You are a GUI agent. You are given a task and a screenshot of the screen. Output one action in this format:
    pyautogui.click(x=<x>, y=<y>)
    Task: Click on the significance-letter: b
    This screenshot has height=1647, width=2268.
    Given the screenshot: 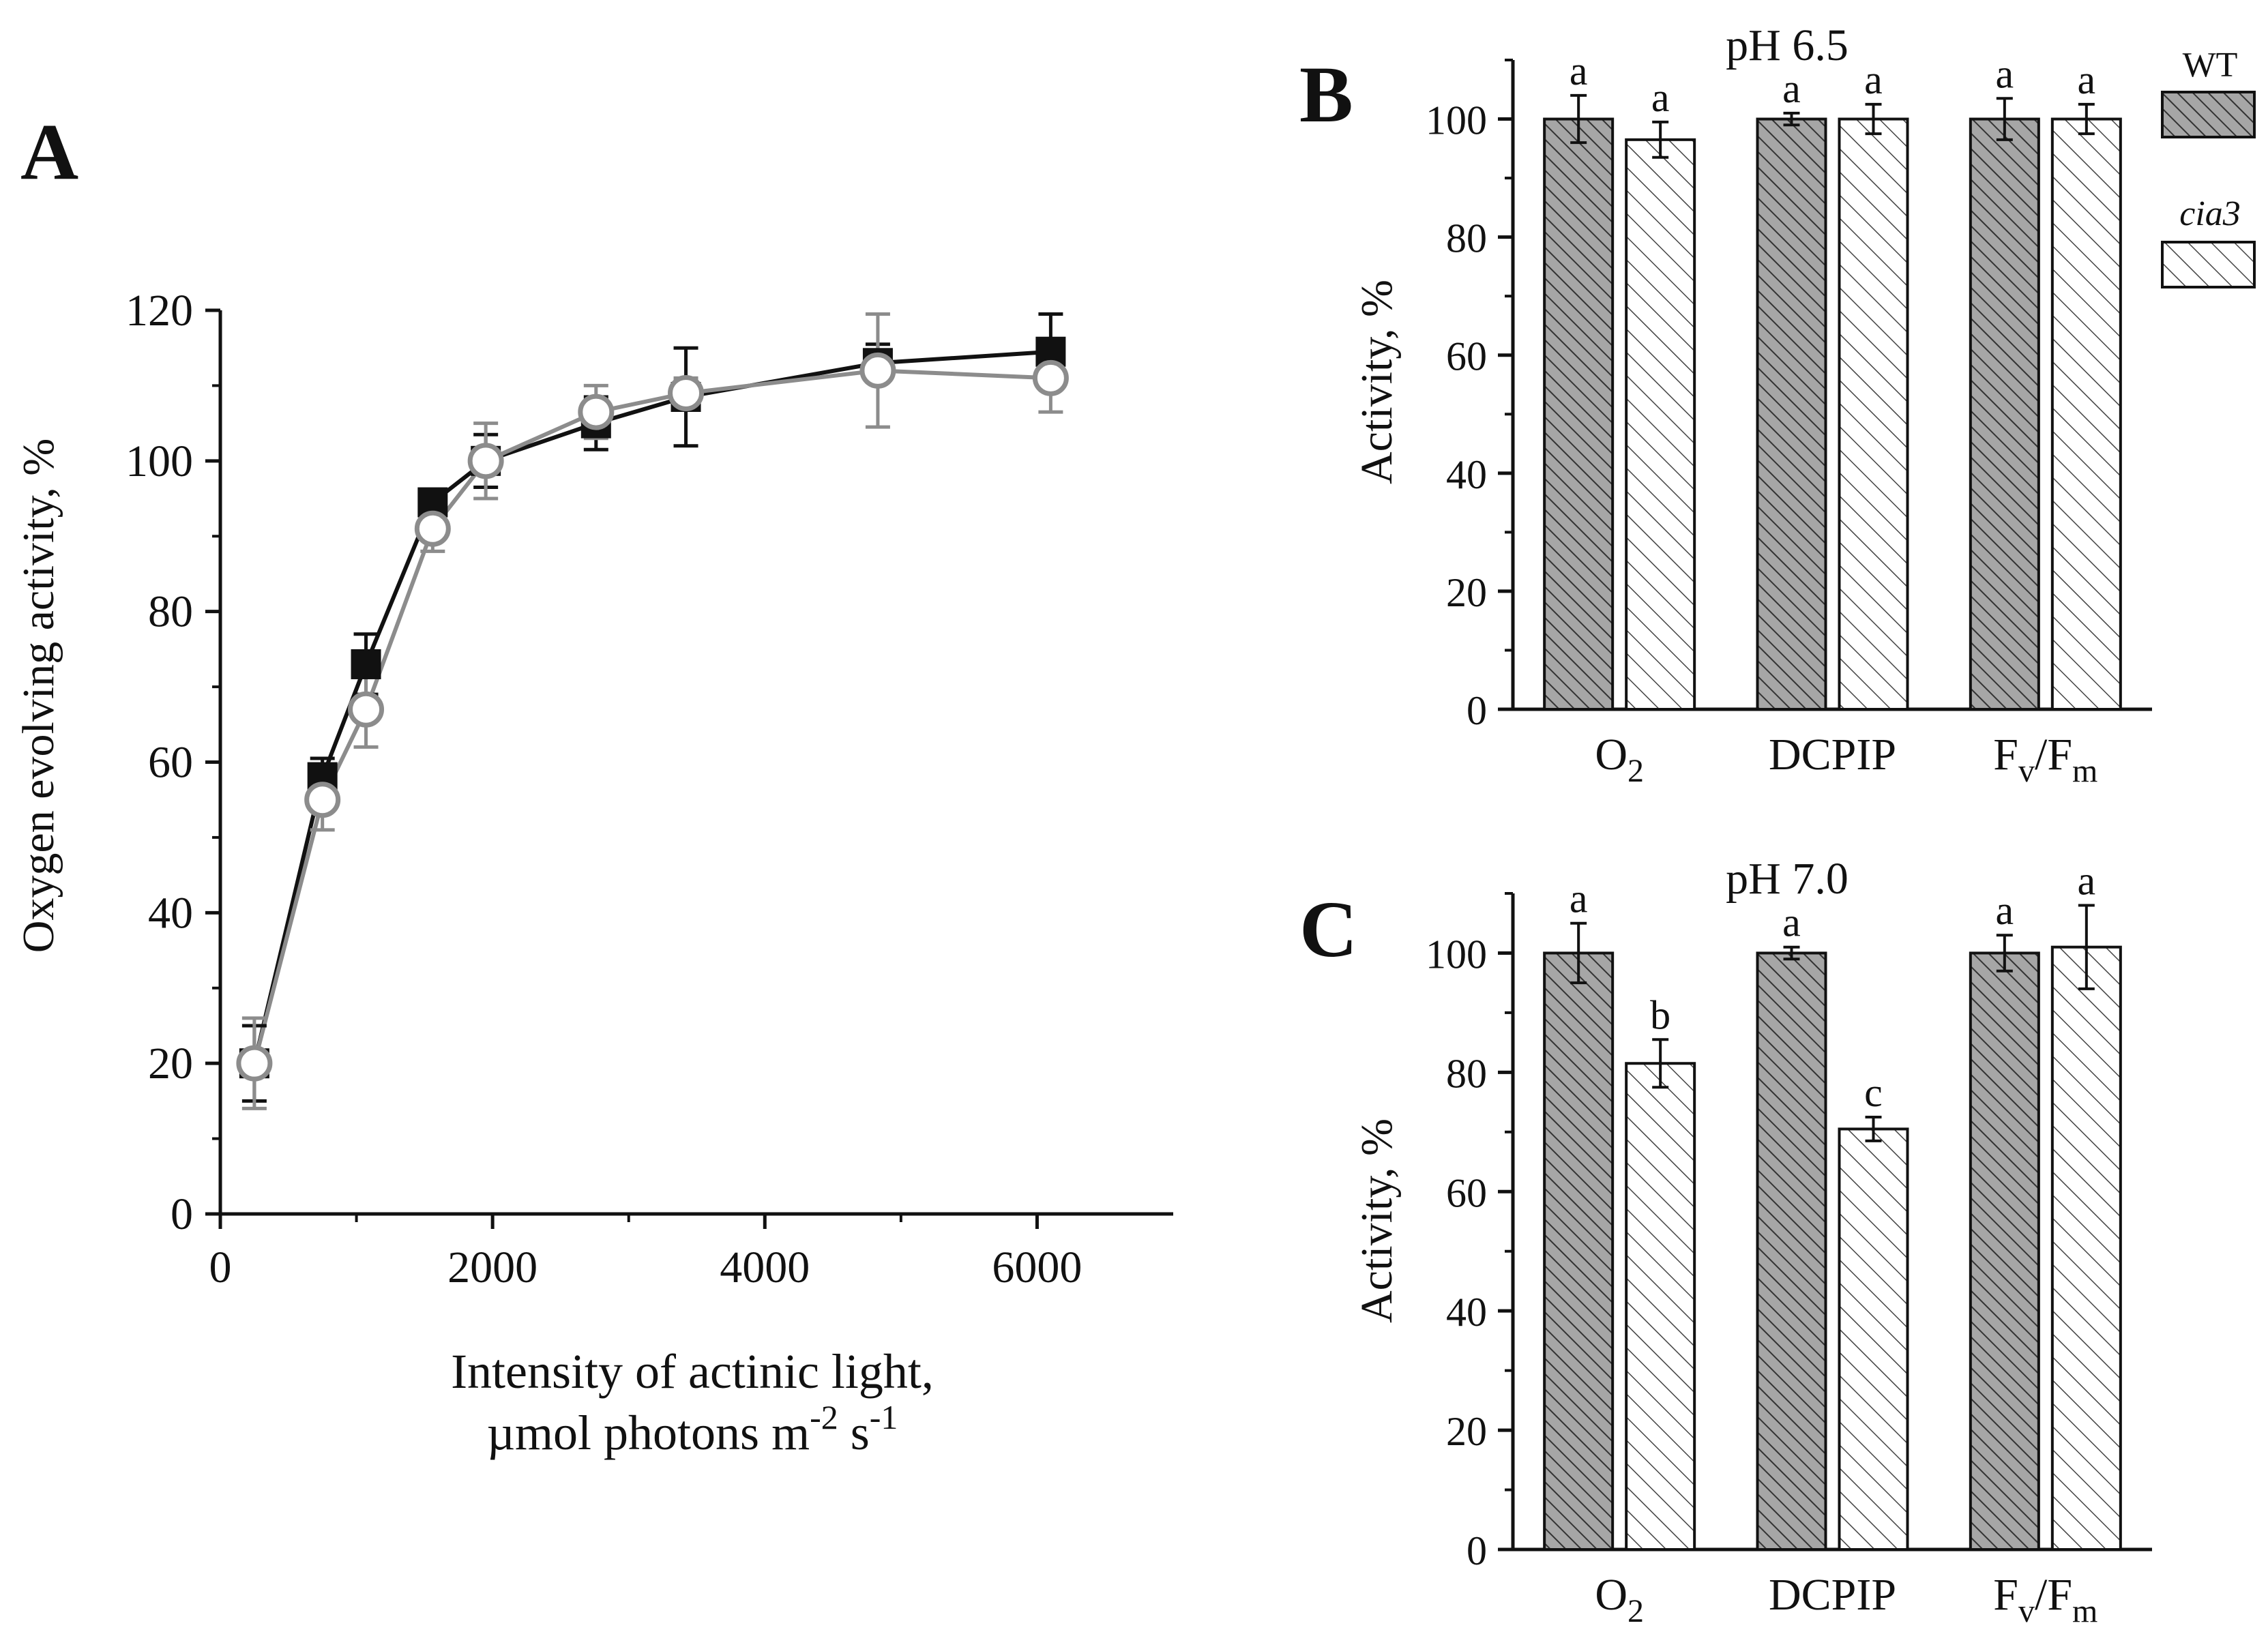 What is the action you would take?
    pyautogui.click(x=1660, y=1015)
    